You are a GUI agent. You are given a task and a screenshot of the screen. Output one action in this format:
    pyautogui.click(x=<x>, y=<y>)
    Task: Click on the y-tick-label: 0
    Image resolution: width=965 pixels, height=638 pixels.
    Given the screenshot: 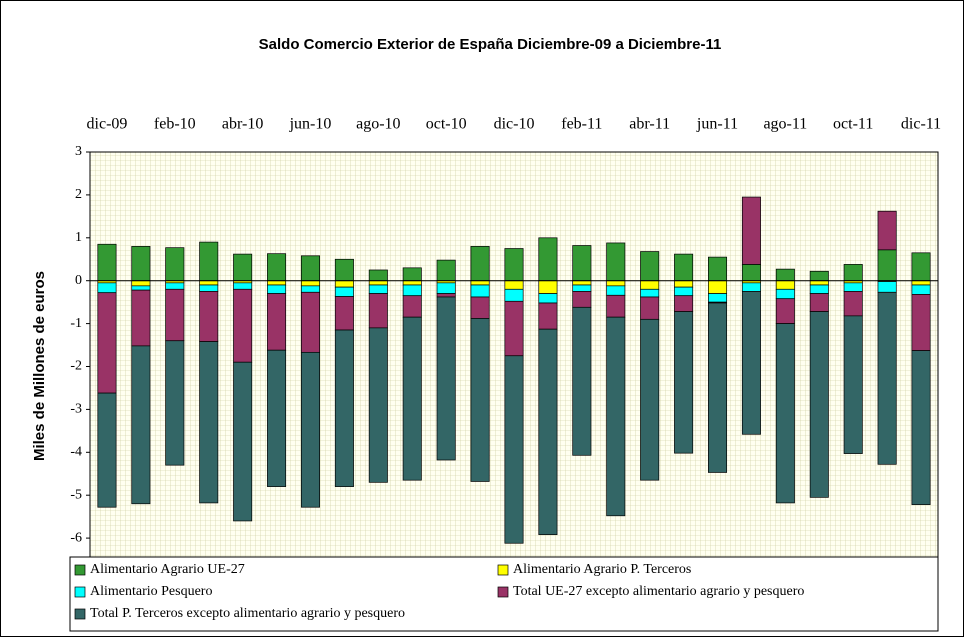 What is the action you would take?
    pyautogui.click(x=78, y=280)
    